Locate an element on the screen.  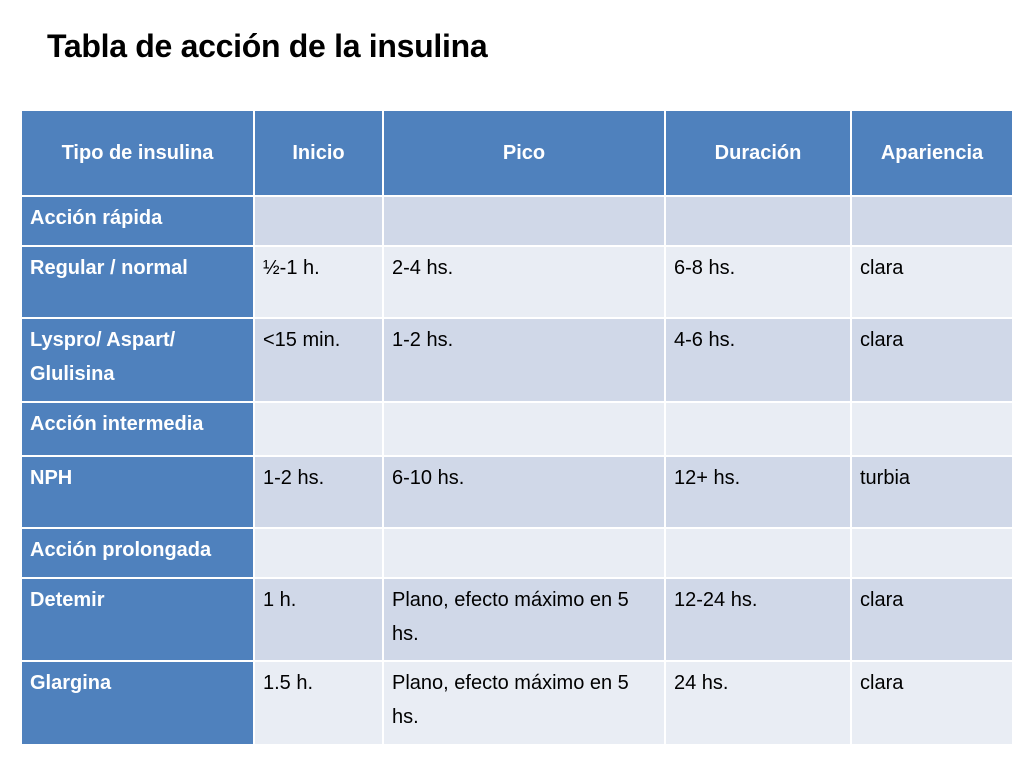
header-pico: Pico is located at coordinates (524, 153).